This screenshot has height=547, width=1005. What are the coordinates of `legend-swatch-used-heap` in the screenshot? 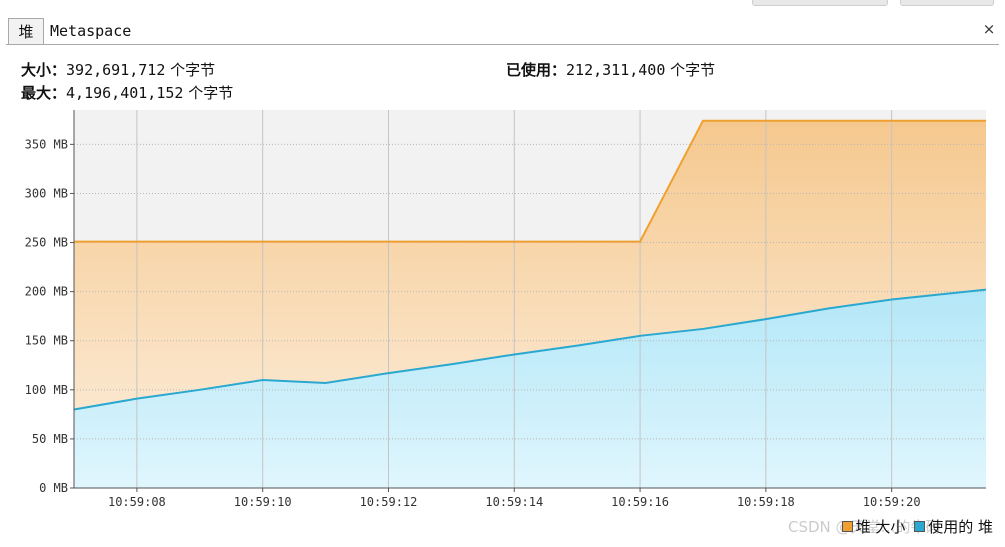 It's located at (920, 526).